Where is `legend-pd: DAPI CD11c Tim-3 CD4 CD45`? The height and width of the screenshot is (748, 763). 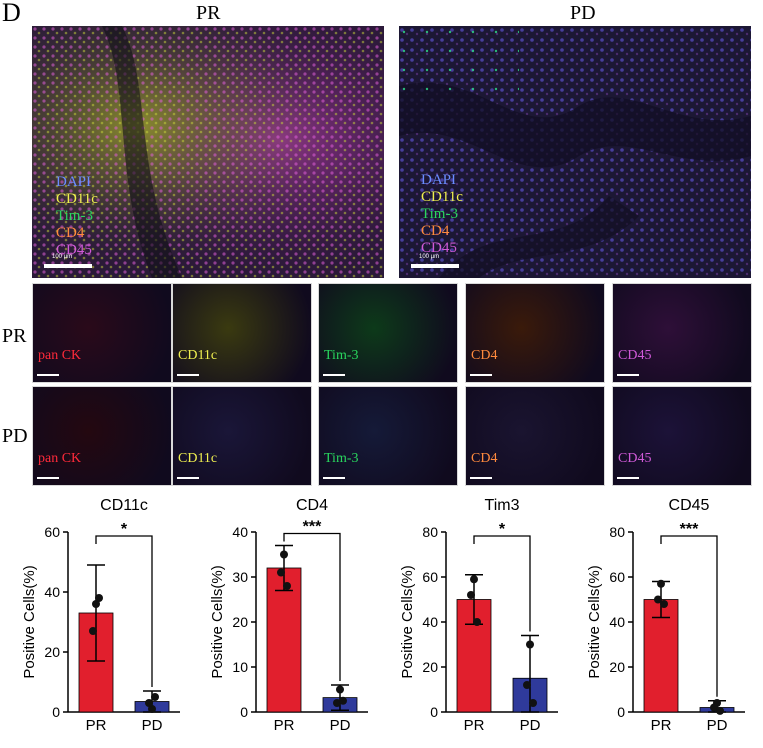 legend-pd: DAPI CD11c Tim-3 CD4 CD45 is located at coordinates (442, 214).